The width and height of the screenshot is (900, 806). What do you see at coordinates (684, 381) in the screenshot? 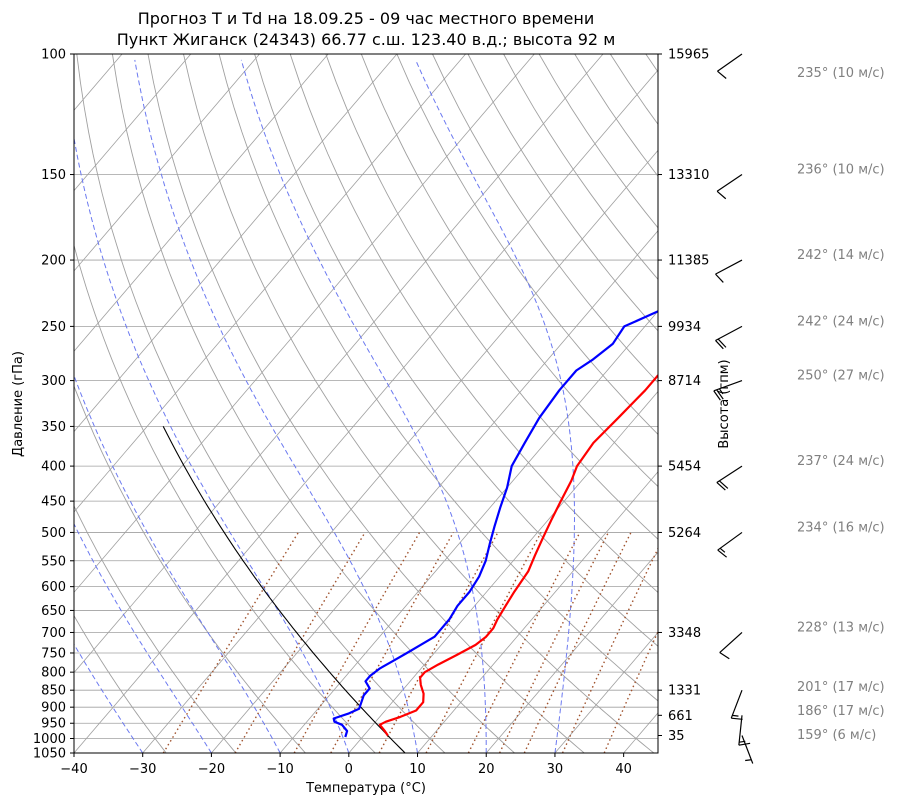
I see `height-tick-label: 8714` at bounding box center [684, 381].